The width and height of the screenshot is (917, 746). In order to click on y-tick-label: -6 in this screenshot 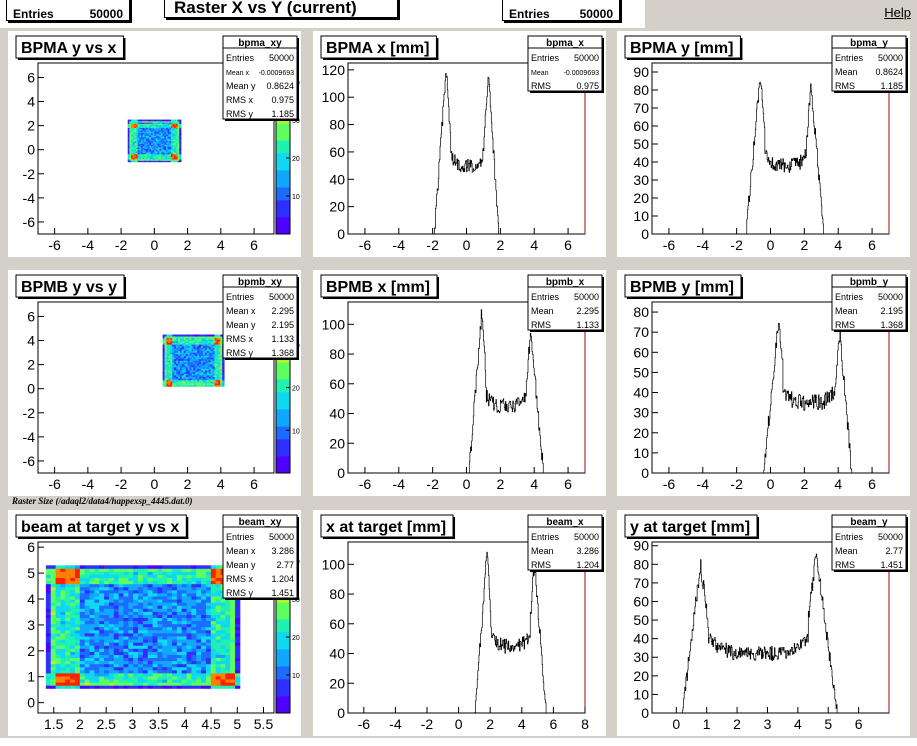, I will do `click(29, 222)`.